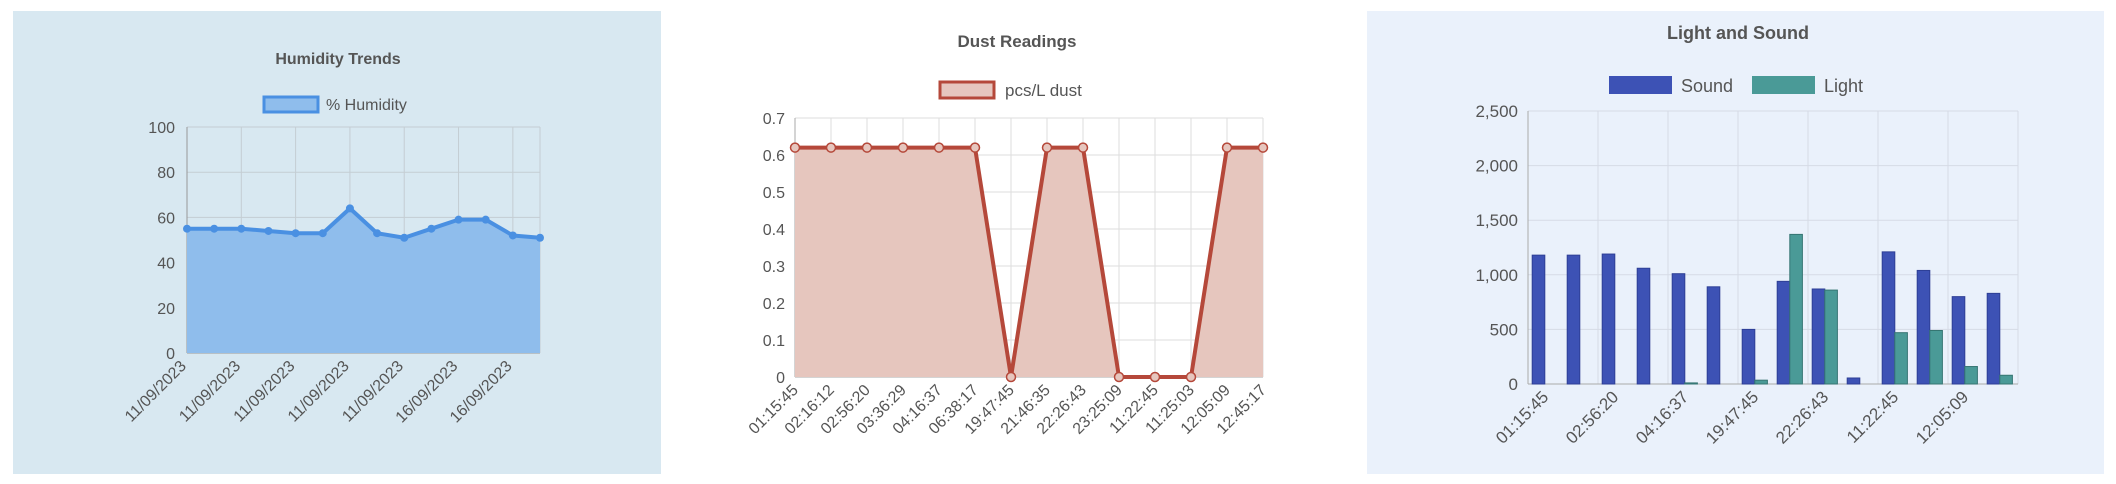  Describe the element at coordinates (774, 341) in the screenshot. I see `y-tick-label: 0.1` at that location.